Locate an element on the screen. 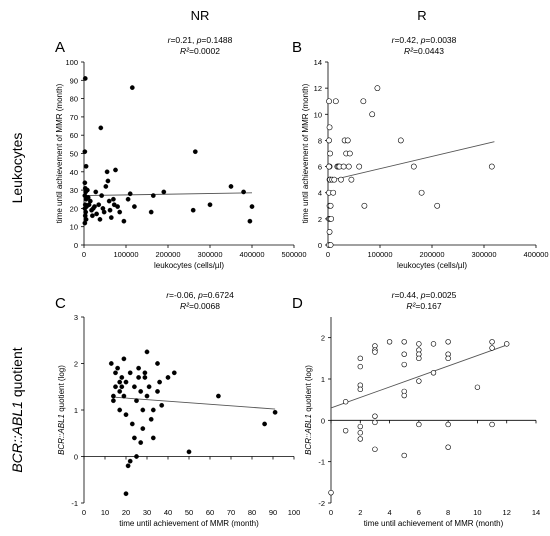 The width and height of the screenshot is (550, 536). x-tick-label: 90 is located at coordinates (273, 512).